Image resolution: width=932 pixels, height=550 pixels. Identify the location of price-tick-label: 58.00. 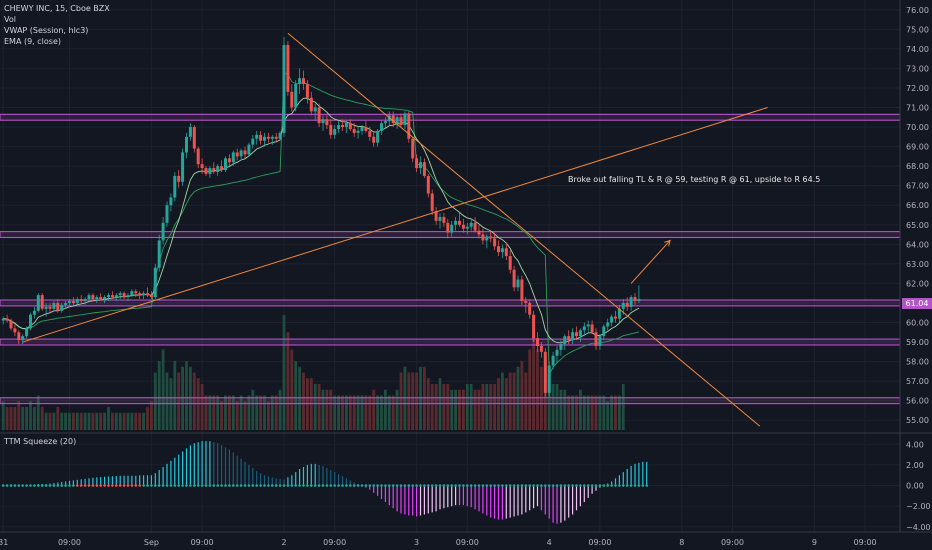
(917, 362).